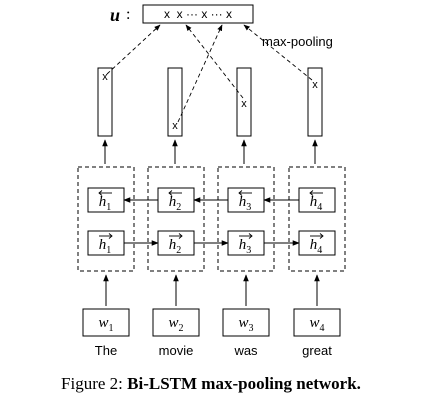 Image resolution: width=422 pixels, height=411 pixels. I want to click on forward-state-label: h2, so click(175, 246).